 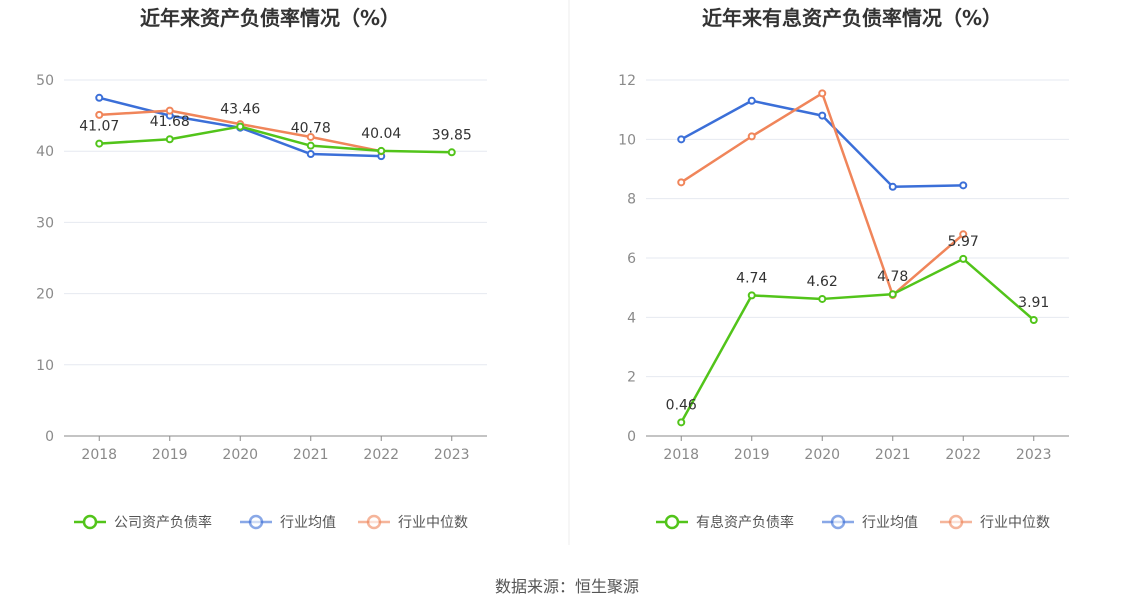 I want to click on y-tick-label: 50, so click(x=45, y=81).